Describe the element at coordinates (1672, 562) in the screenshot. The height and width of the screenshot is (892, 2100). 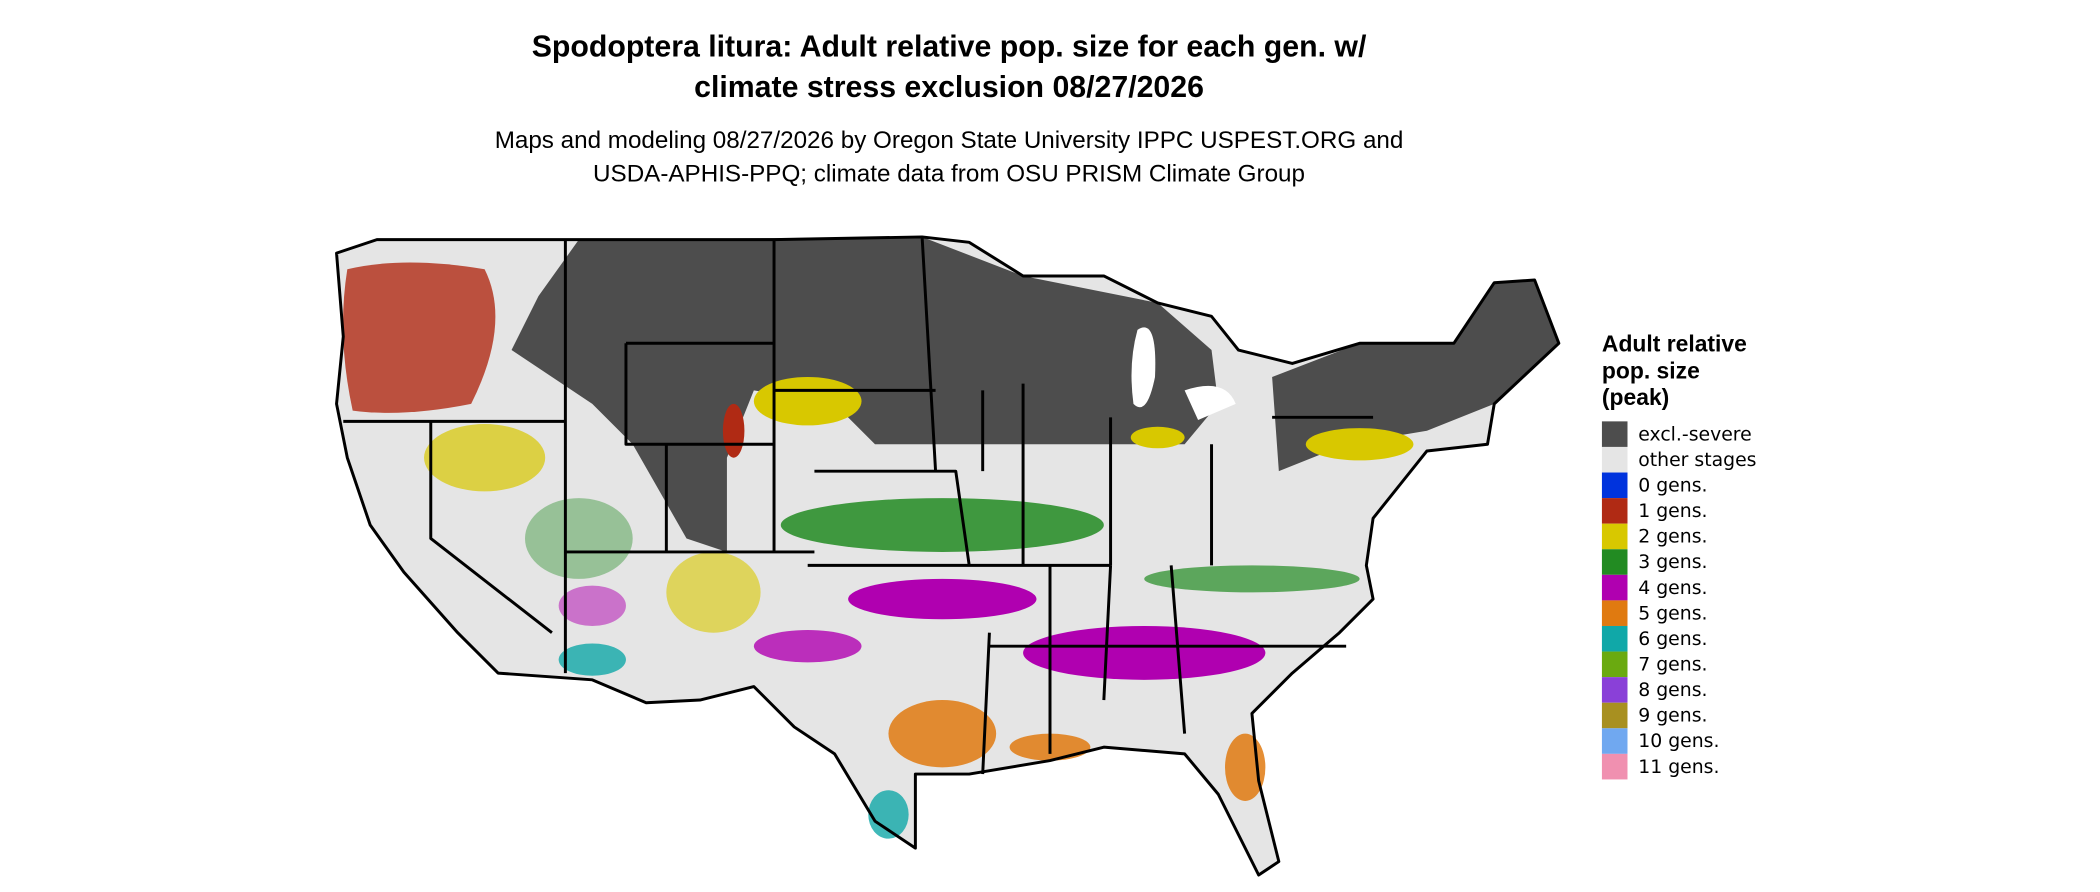
I see `legend-label: 3 gens.` at that location.